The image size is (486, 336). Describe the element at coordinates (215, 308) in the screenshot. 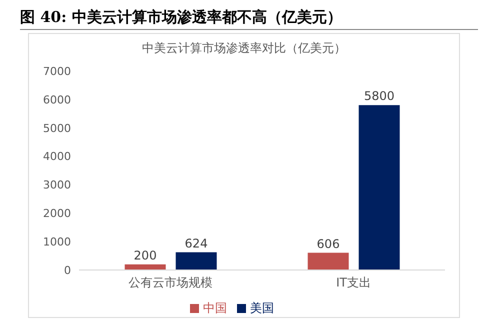

I see `legend-label: 中国` at that location.